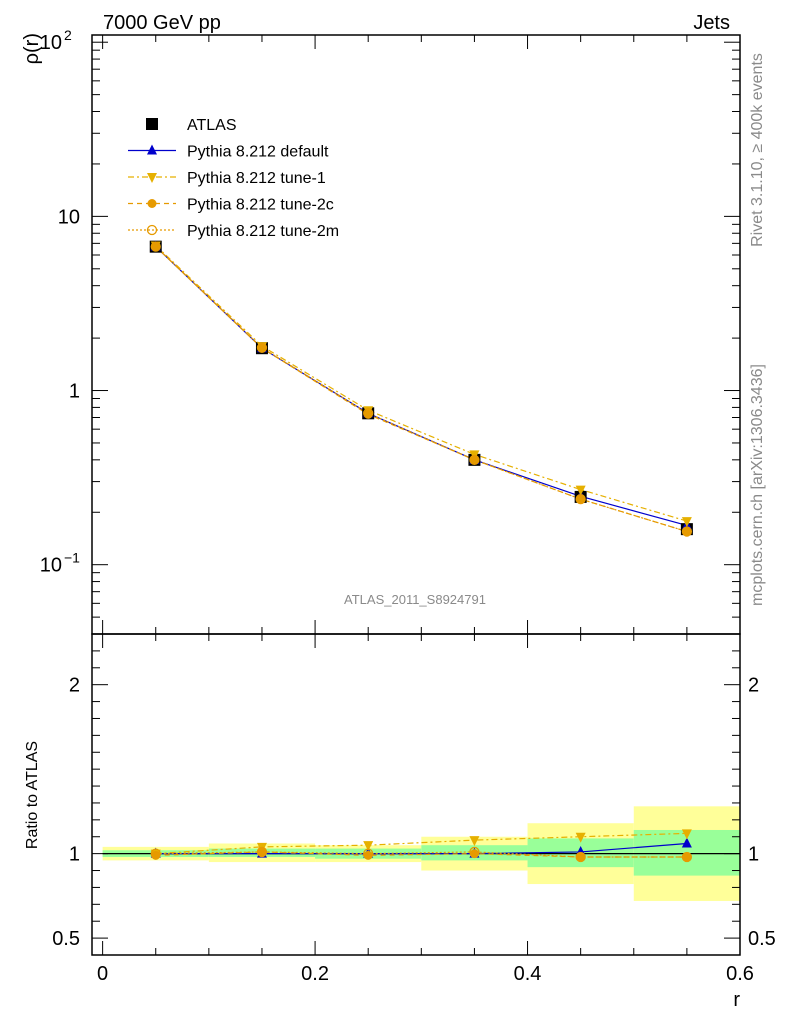 Image resolution: width=786 pixels, height=1024 pixels. What do you see at coordinates (528, 974) in the screenshot?
I see `x-tick-label: 0.4` at bounding box center [528, 974].